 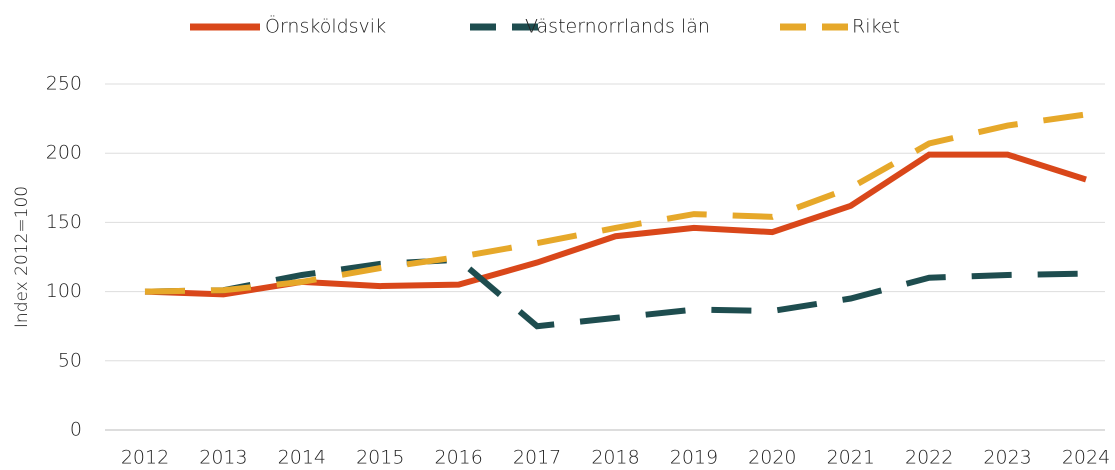 What do you see at coordinates (380, 458) in the screenshot?
I see `x-tick-label: 2015` at bounding box center [380, 458].